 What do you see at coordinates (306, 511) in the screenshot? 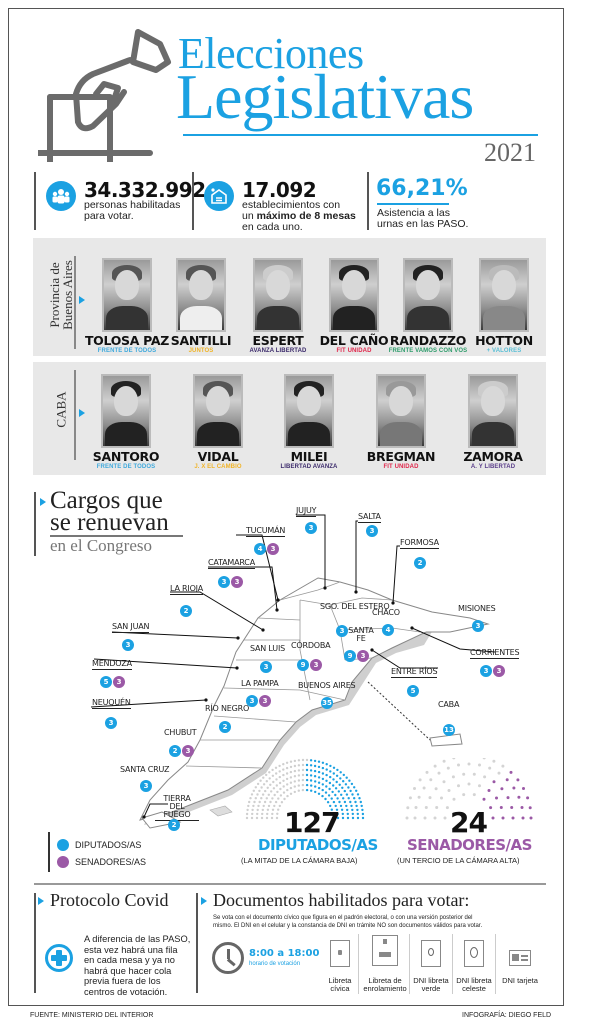
I see `province-label: JUJUY` at bounding box center [306, 511].